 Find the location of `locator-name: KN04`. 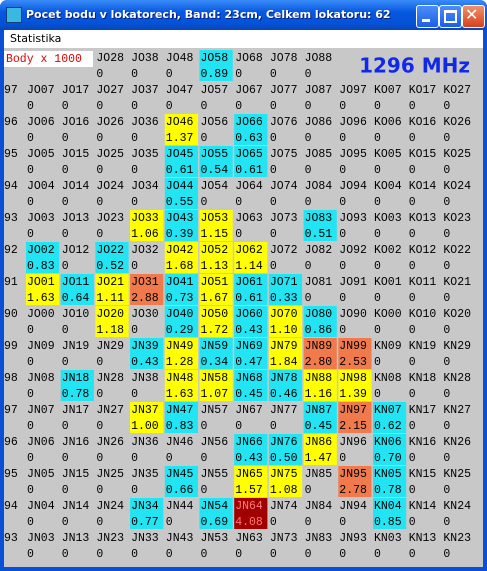

locator-name: KN04 is located at coordinates (388, 506).